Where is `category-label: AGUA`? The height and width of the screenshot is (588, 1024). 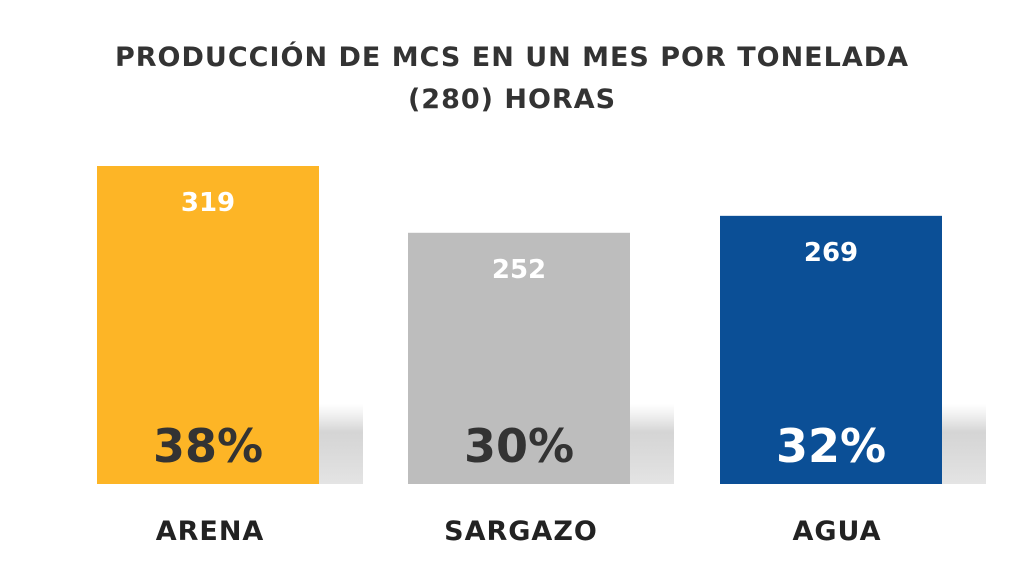
category-label: AGUA is located at coordinates (836, 531).